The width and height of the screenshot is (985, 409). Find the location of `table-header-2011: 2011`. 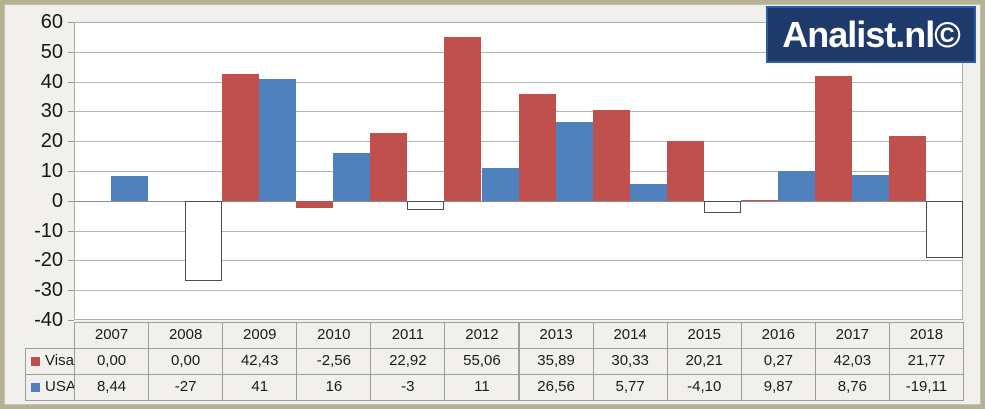

table-header-2011: 2011 is located at coordinates (408, 335).